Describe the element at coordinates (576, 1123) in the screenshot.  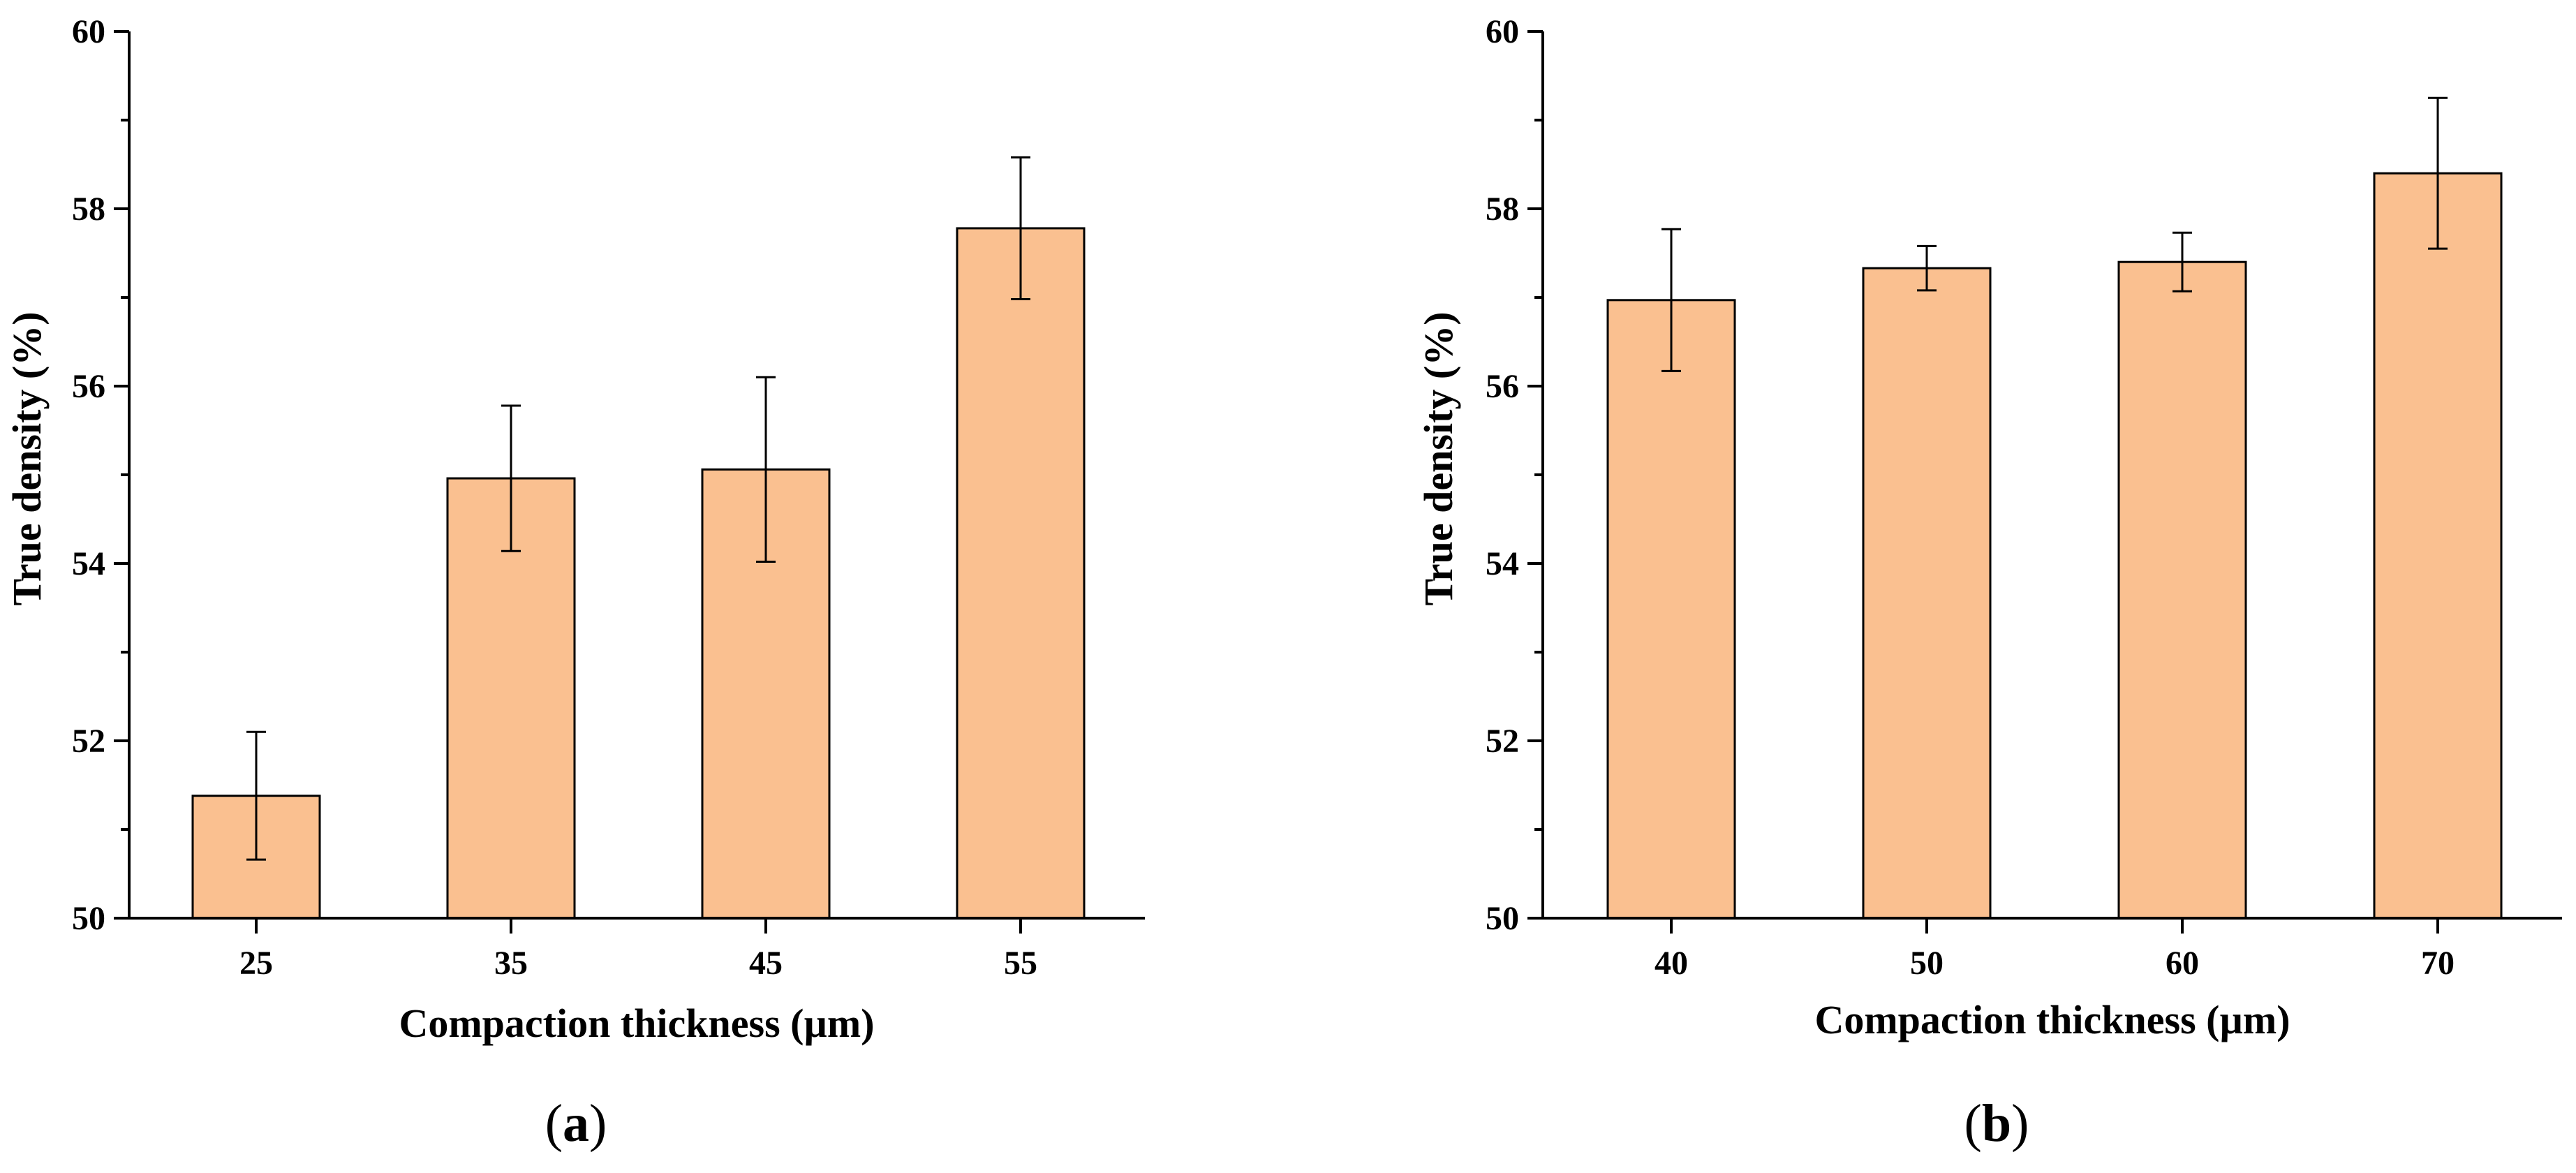
I see `panel-label-a: (a)` at that location.